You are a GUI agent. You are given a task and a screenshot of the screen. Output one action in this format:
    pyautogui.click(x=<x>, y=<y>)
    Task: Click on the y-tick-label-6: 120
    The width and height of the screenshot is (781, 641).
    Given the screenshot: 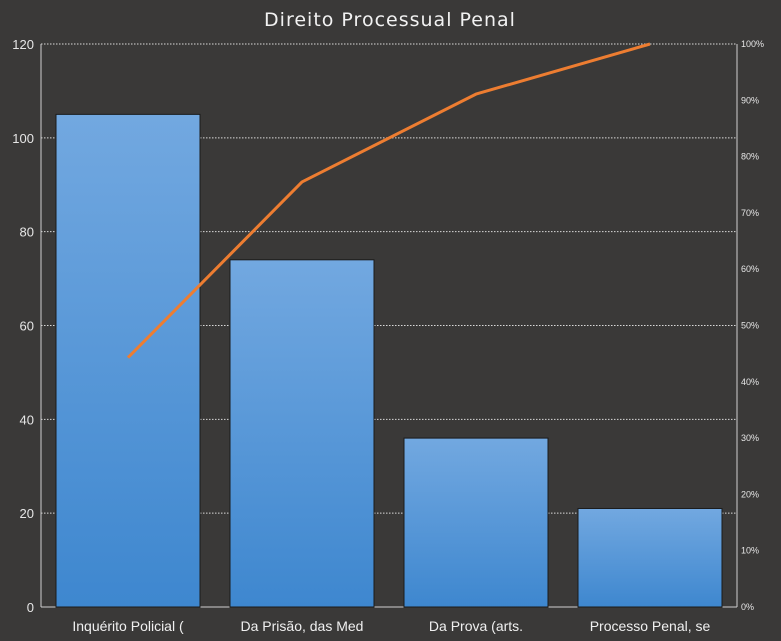 What is the action you would take?
    pyautogui.click(x=23, y=44)
    